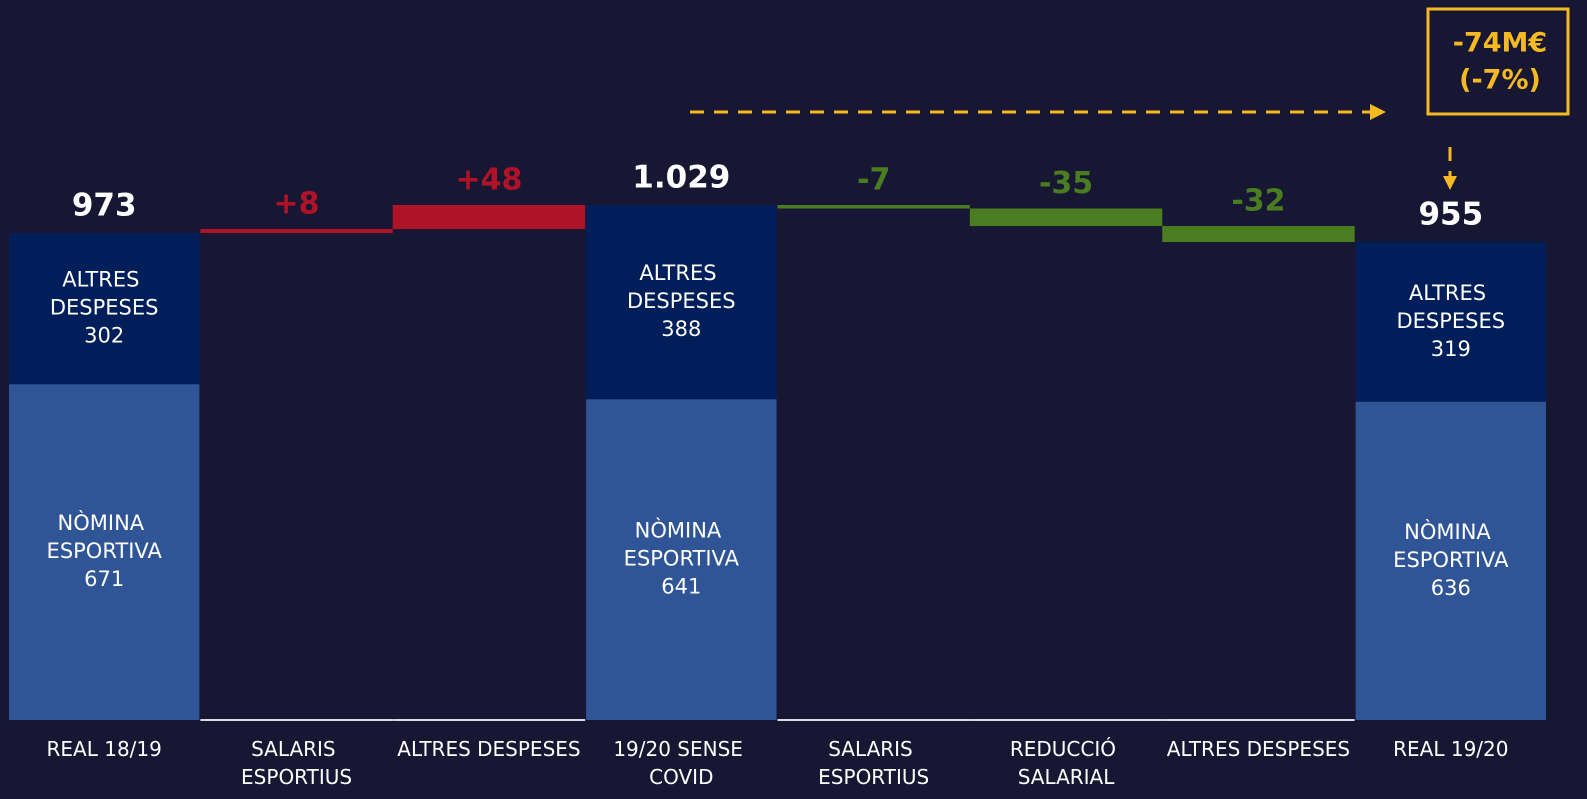 This screenshot has height=799, width=1587. I want to click on change-label: +48, so click(488, 180).